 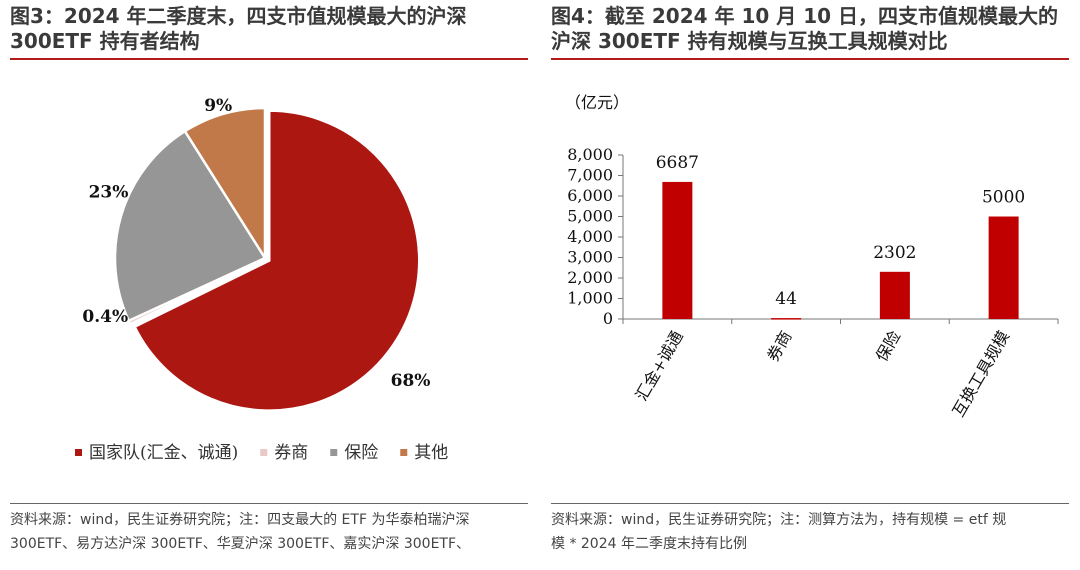 I want to click on right-footnote-line-1: 资料来源：wind，民生证券研究院；注：测算方法为，持有规模 = etf 规, so click(x=779, y=520).